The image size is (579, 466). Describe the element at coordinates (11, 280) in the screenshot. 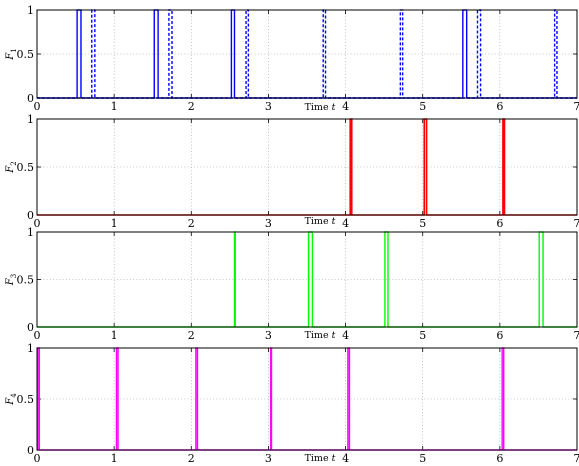

I see `y-axis-label: F3` at that location.